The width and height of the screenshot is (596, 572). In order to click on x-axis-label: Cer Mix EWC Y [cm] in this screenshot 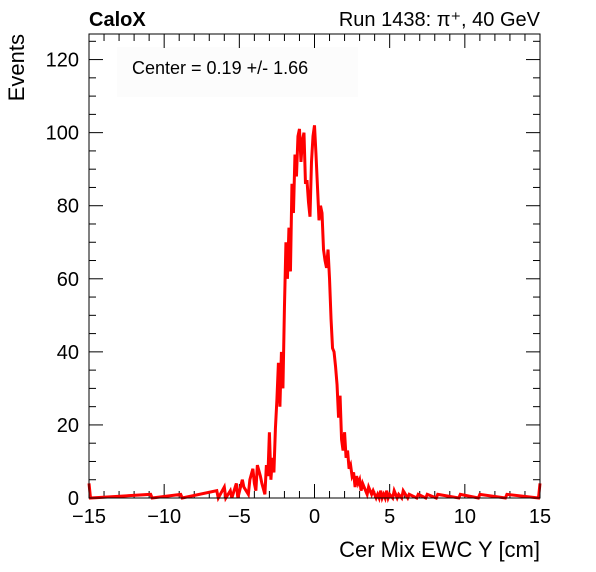, I will do `click(439, 549)`.